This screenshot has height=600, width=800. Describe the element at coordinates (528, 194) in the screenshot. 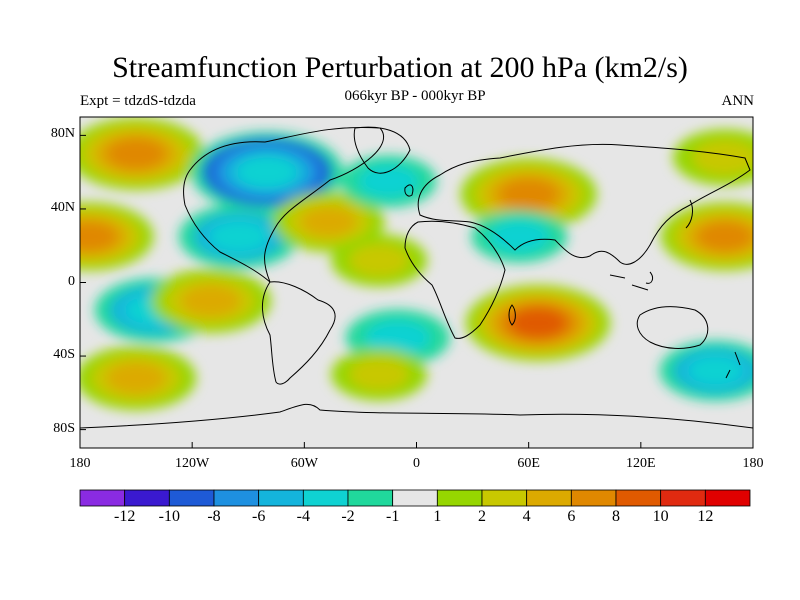

I see `contour-high-eurasia-level` at that location.